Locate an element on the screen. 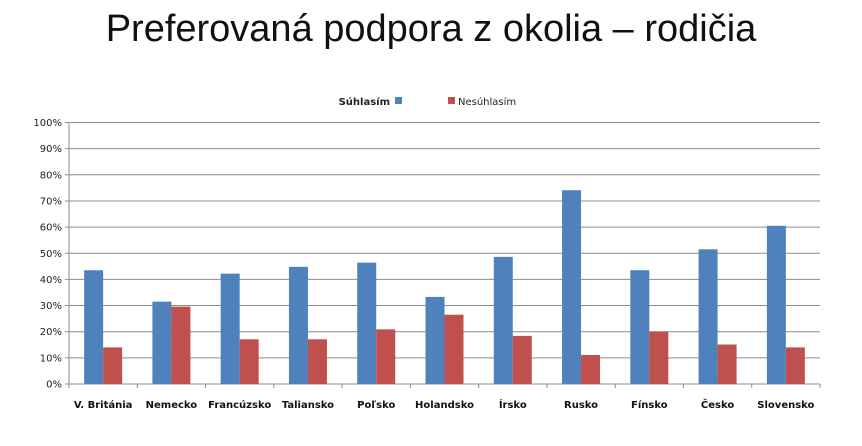  legend-label: Súhlasím is located at coordinates (364, 102).